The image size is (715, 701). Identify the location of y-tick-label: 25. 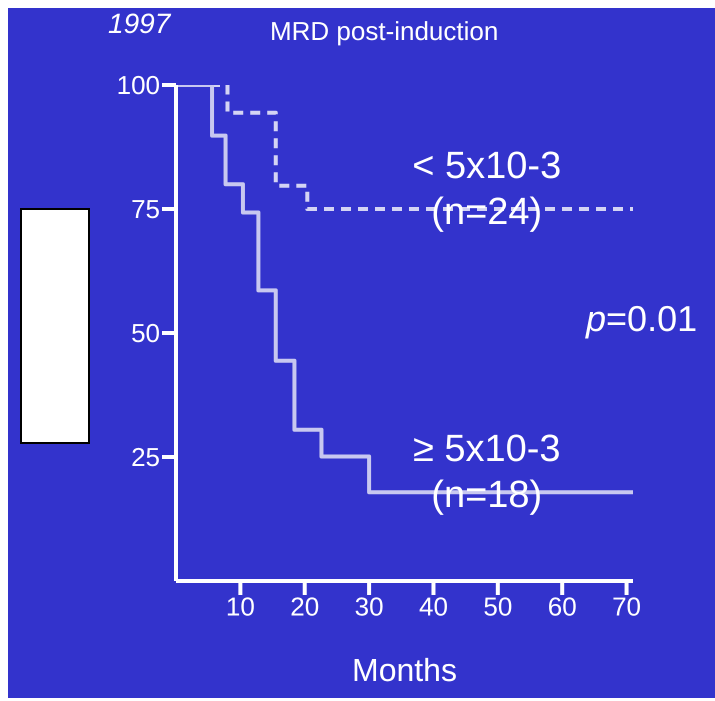
(145, 457).